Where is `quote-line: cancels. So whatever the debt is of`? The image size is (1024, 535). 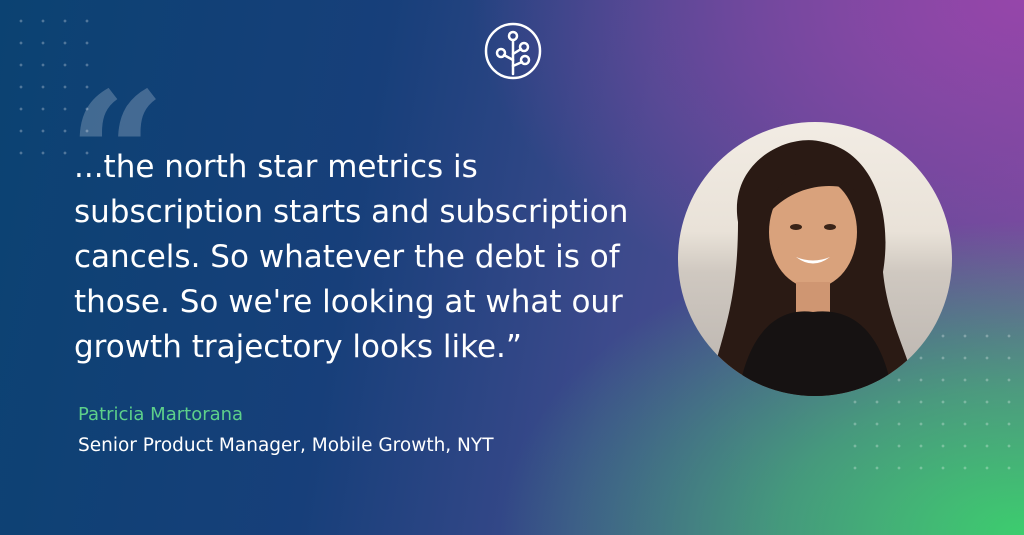 quote-line: cancels. So whatever the debt is of is located at coordinates (347, 257).